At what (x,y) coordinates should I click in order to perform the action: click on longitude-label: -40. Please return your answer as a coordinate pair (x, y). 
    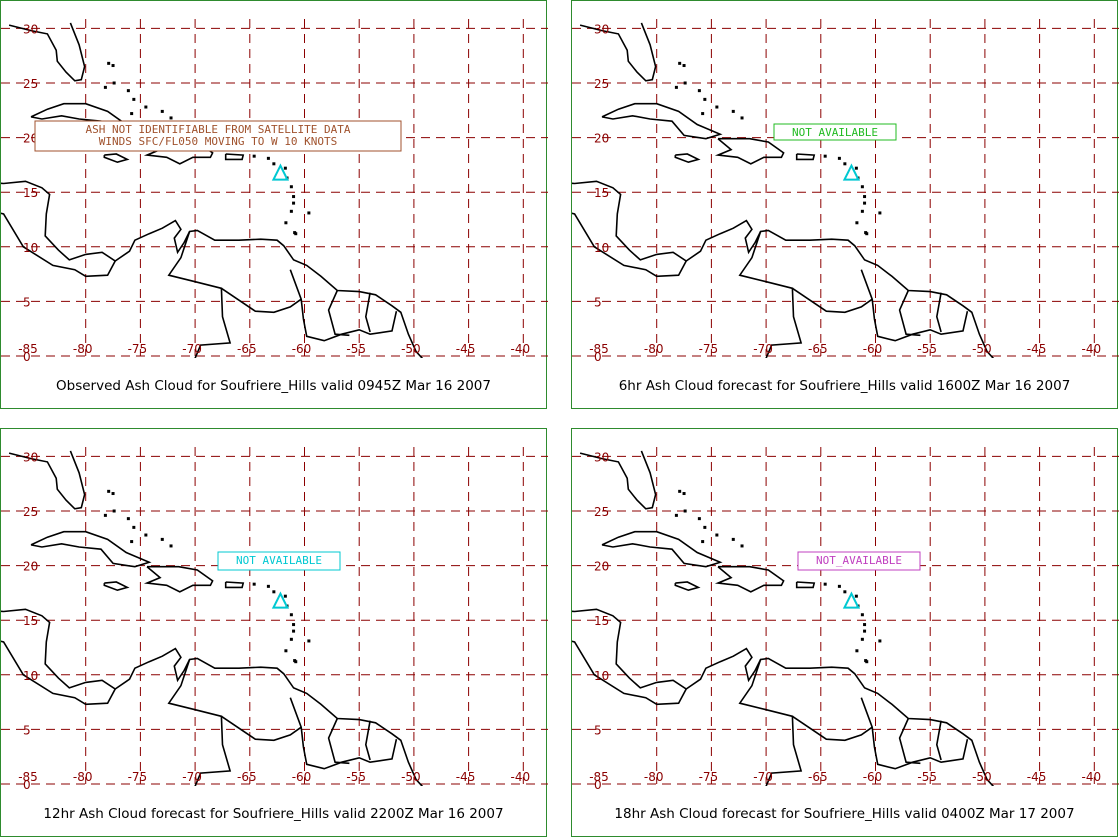
    Looking at the image, I should click on (520, 349).